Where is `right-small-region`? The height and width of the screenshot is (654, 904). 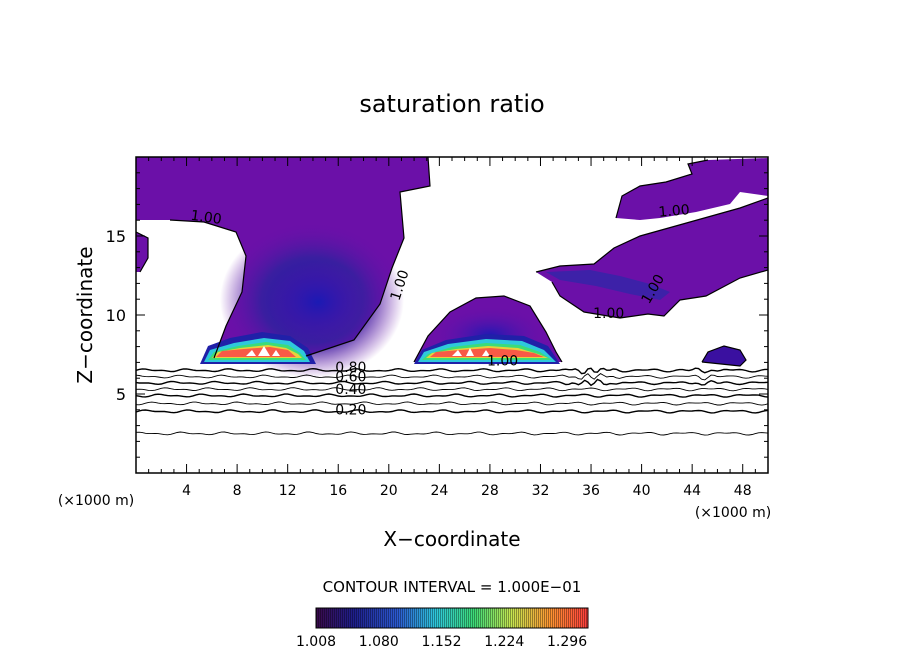
right-small-region is located at coordinates (724, 356).